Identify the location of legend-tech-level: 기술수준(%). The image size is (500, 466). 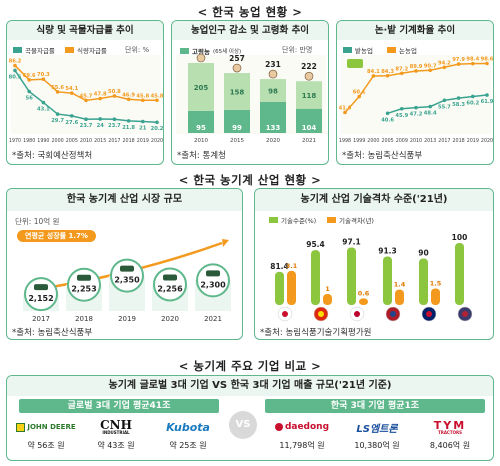
(292, 220).